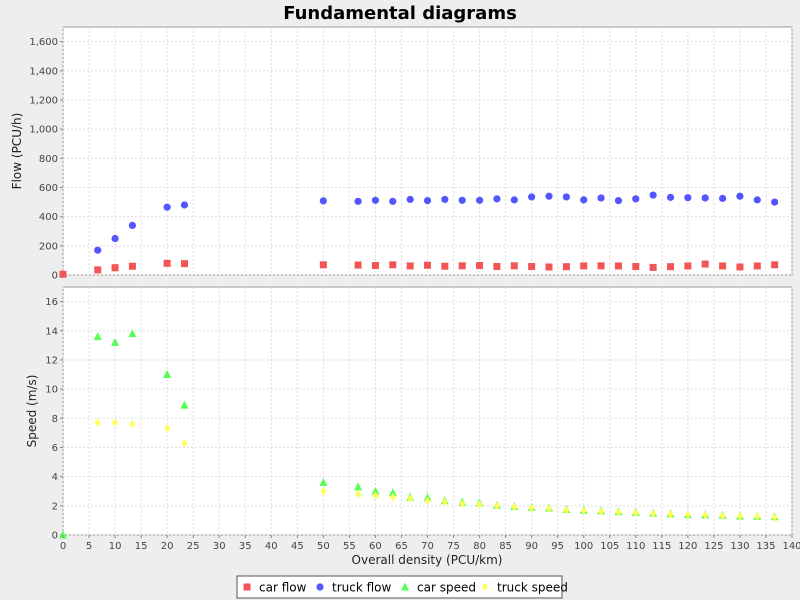 Image resolution: width=800 pixels, height=600 pixels. Describe the element at coordinates (405, 588) in the screenshot. I see `legend-items: car flow truck flow car speed truck speed` at that location.